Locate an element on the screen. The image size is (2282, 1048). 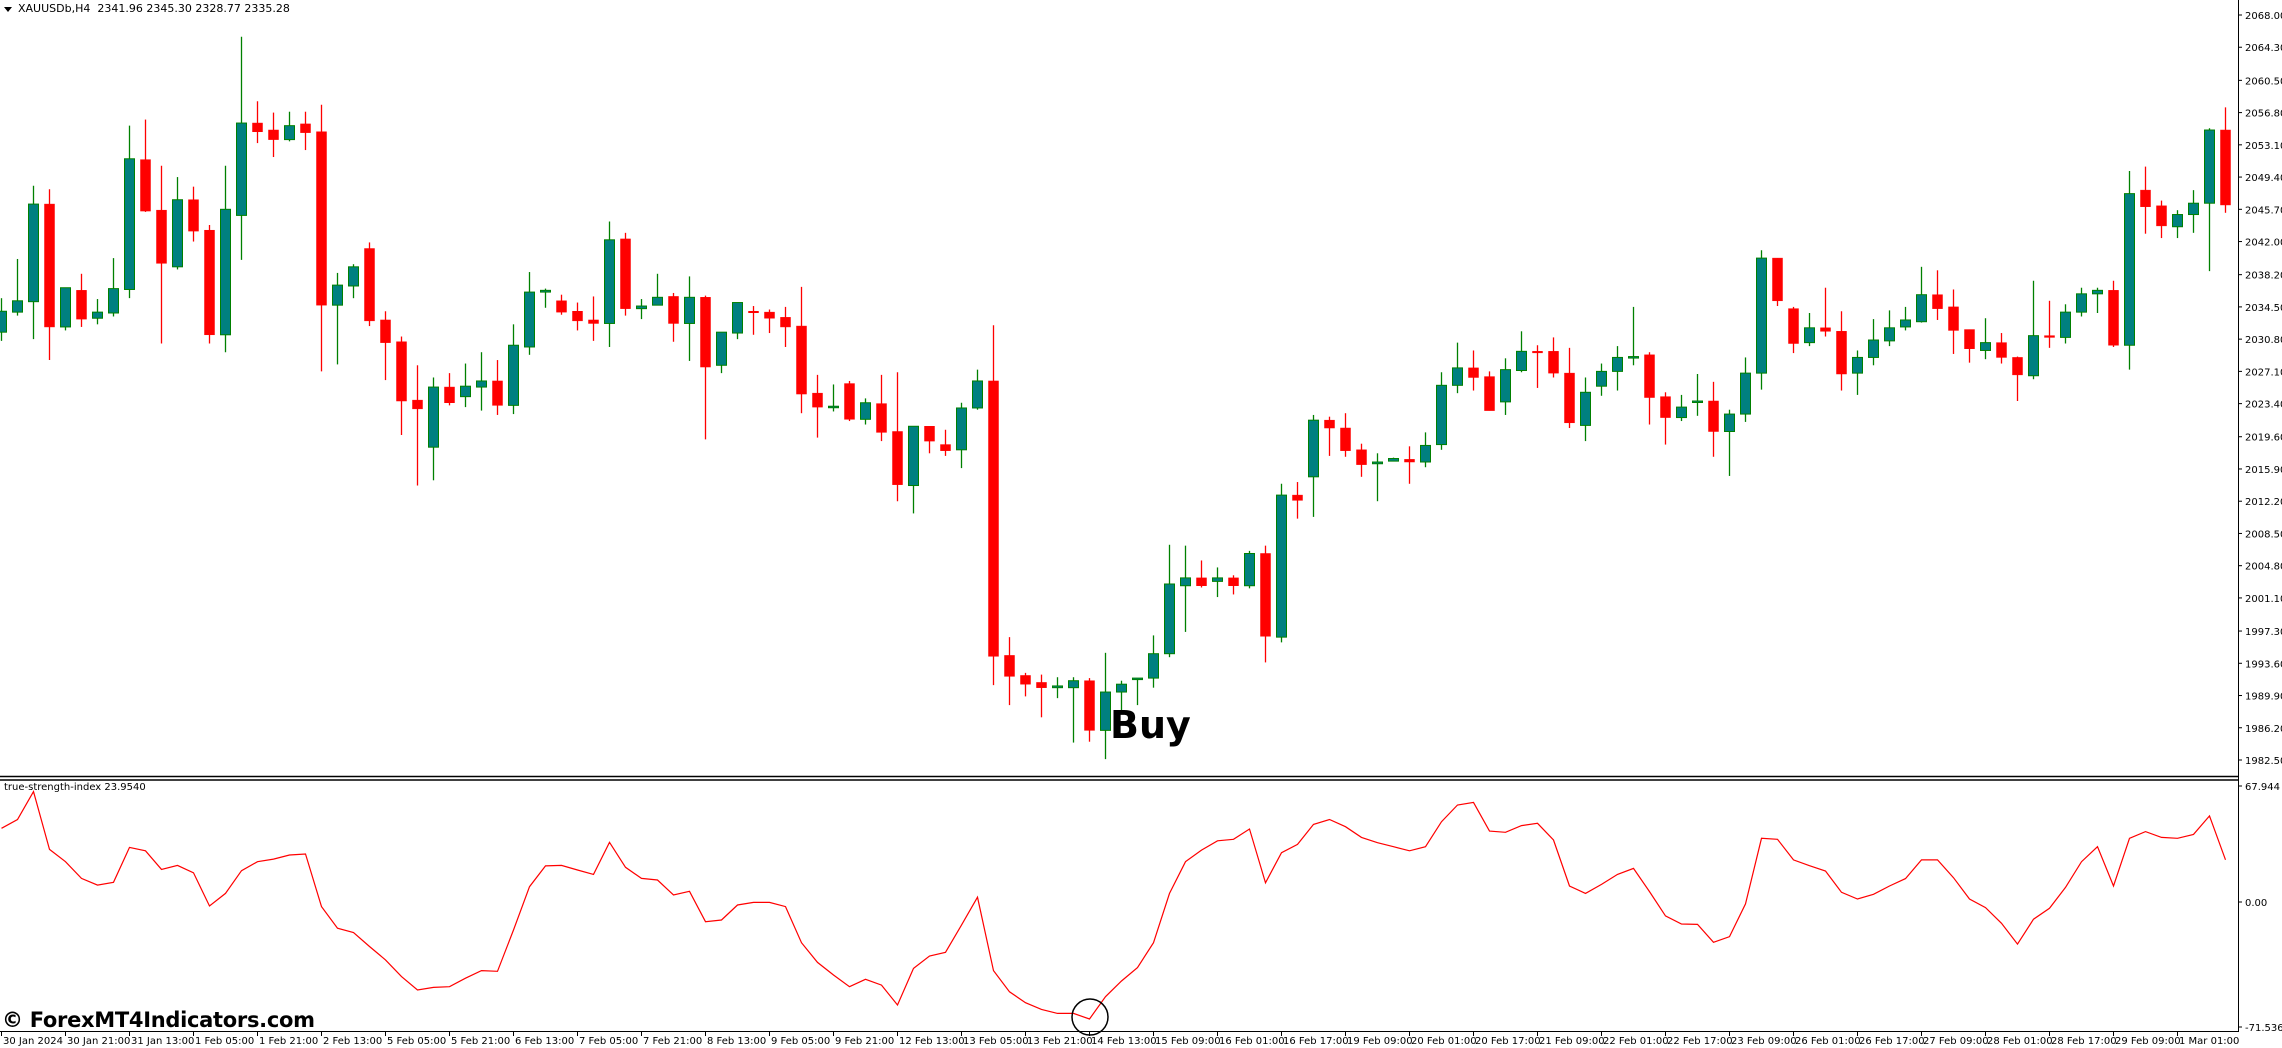
price-label: 2030.80 is located at coordinates (2263, 340).